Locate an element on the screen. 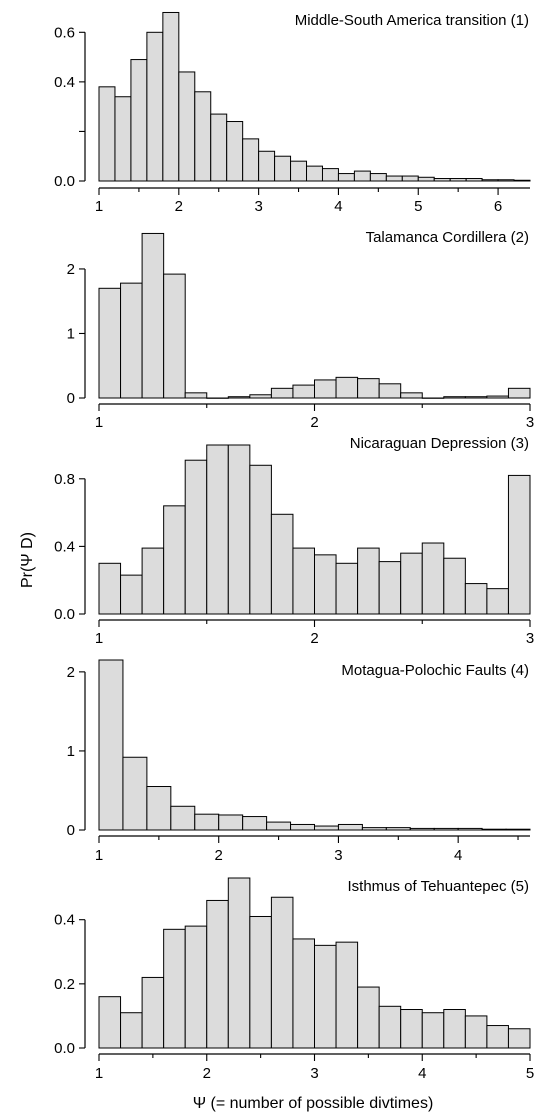 The height and width of the screenshot is (1118, 534). y-axis-label: Pr(Ψ D) is located at coordinates (27, 560).